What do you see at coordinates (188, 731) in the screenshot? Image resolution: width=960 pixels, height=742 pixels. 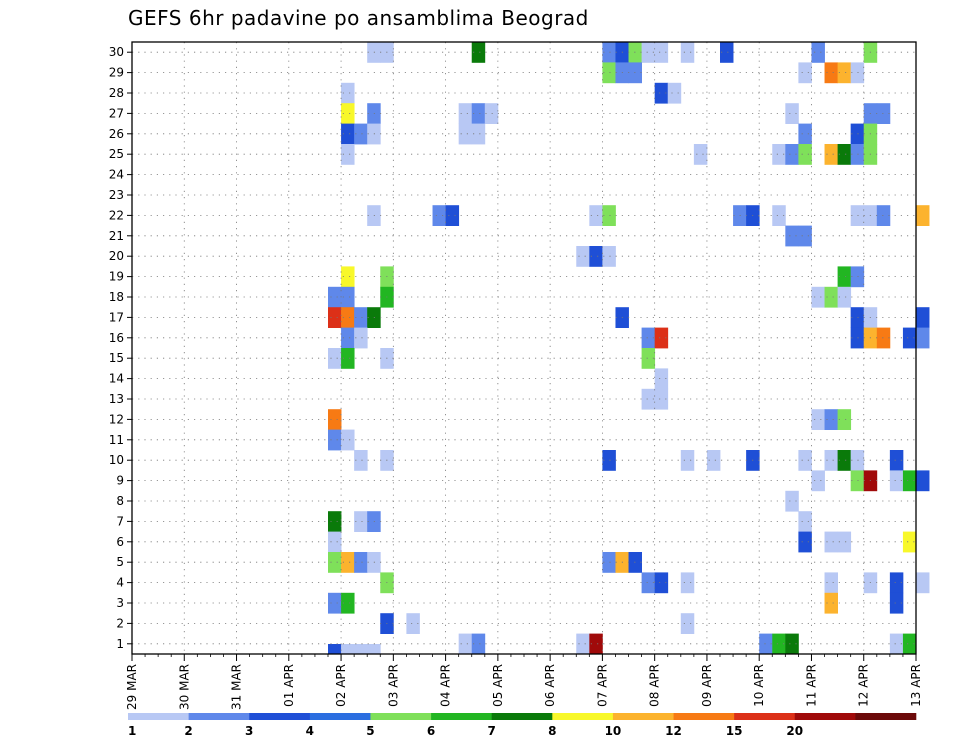 I see `colorbar-label: 2` at bounding box center [188, 731].